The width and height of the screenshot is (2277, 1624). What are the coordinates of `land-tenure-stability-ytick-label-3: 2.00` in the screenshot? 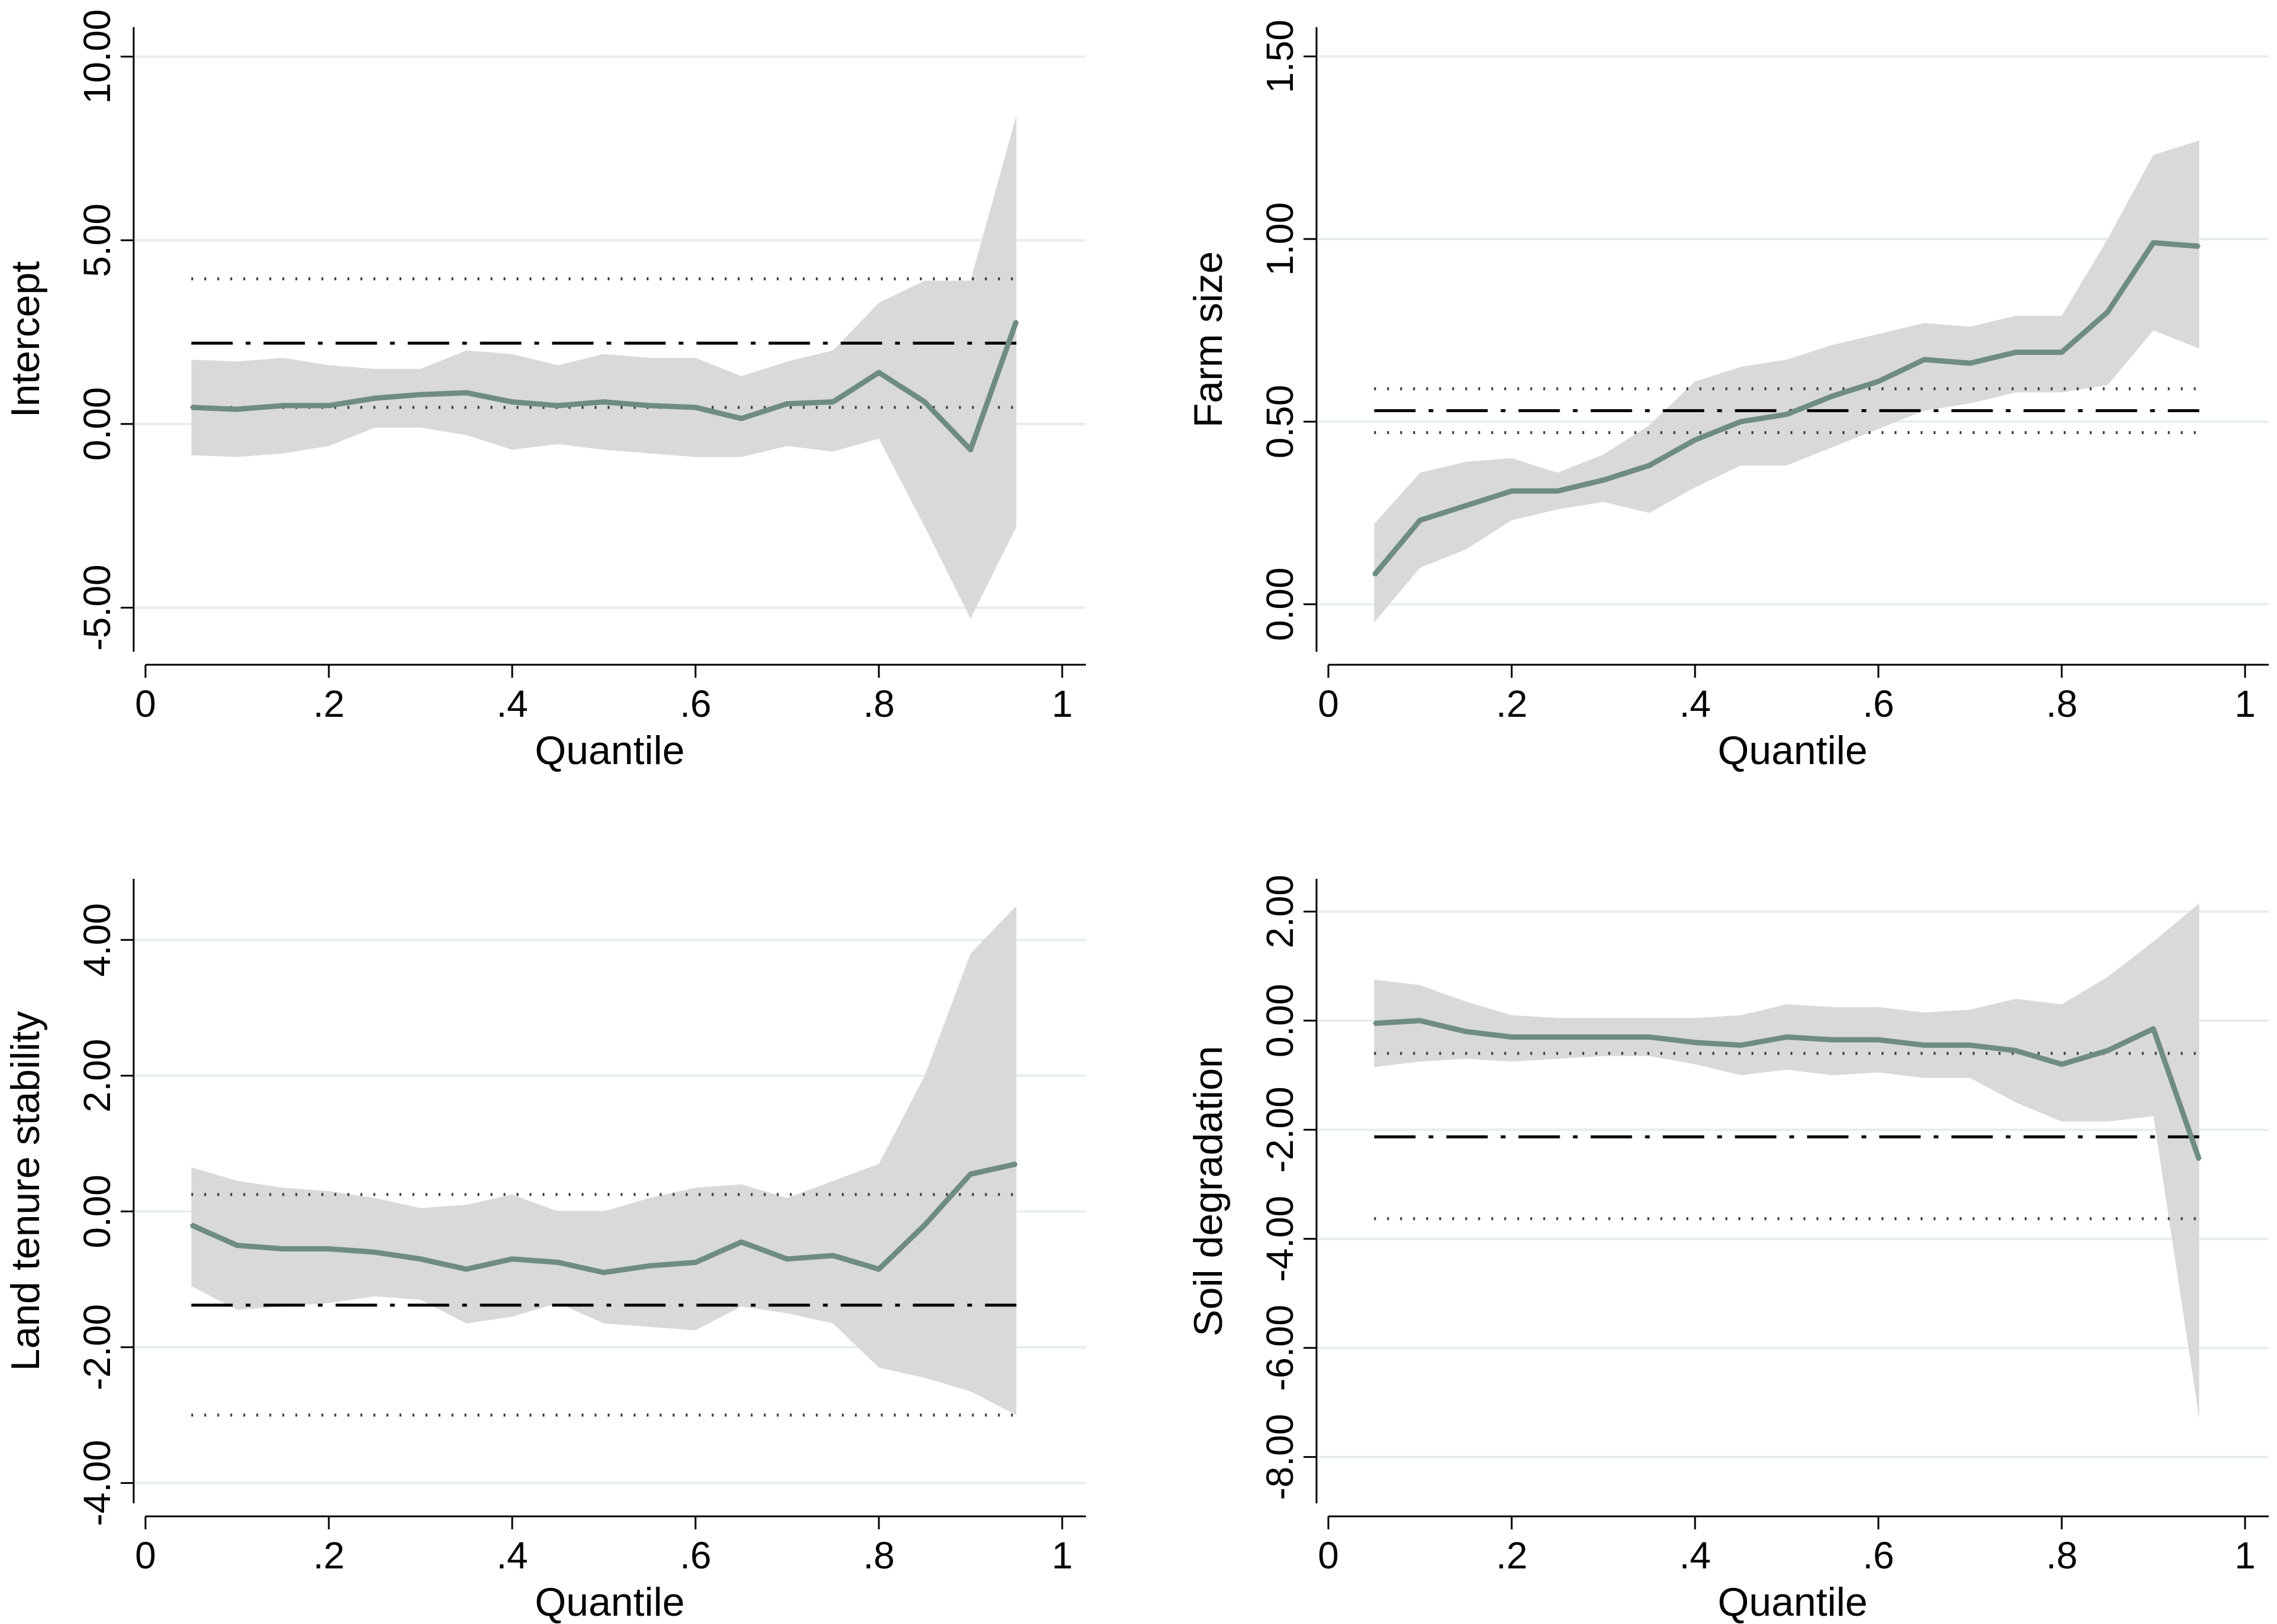 It's located at (97, 1076).